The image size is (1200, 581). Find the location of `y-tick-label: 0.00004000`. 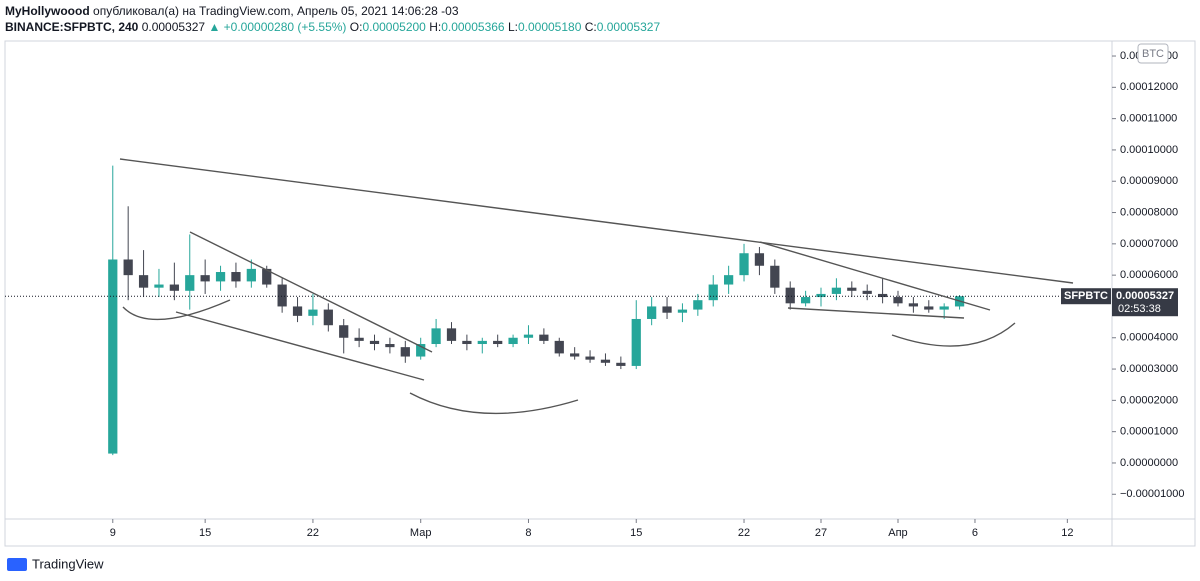

y-tick-label: 0.00004000 is located at coordinates (1149, 338).